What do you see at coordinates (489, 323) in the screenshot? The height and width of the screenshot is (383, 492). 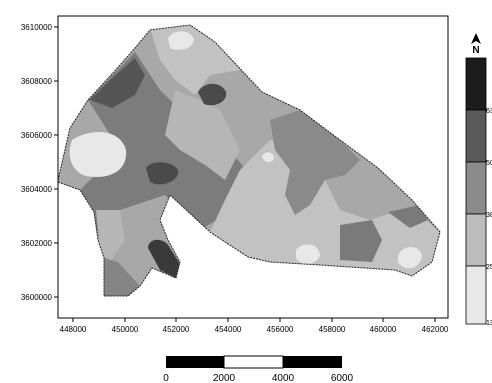 I see `legend-label: 13` at bounding box center [489, 323].